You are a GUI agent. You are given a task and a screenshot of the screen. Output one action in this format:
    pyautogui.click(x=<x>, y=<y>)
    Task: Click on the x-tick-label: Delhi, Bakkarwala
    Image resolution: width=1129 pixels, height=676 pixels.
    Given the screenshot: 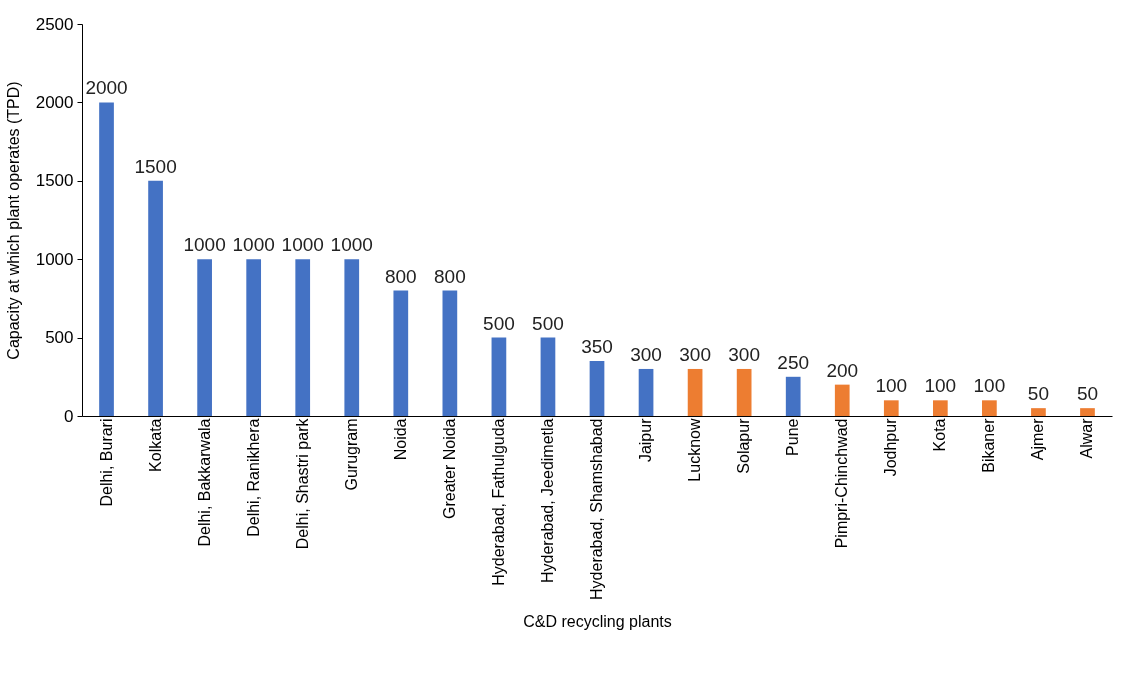 What is the action you would take?
    pyautogui.click(x=204, y=482)
    